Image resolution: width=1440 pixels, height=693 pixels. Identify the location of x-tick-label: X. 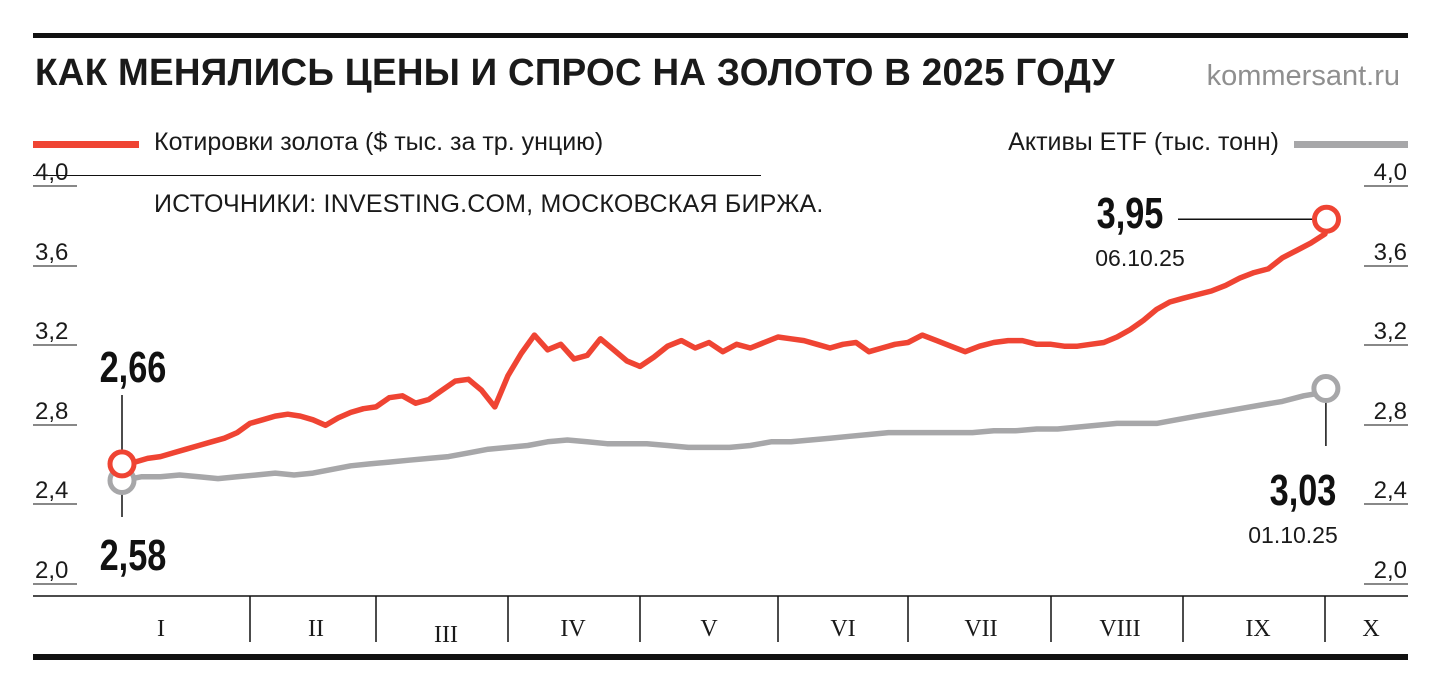
(1370, 629).